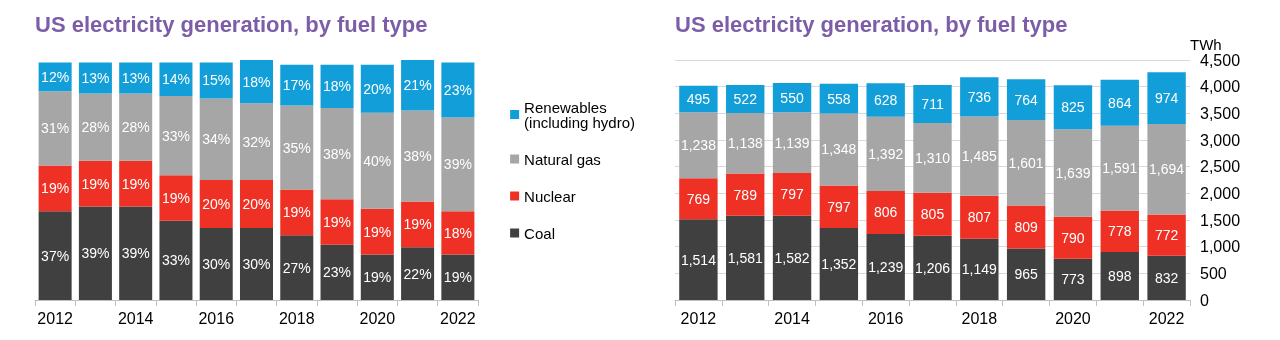 This screenshot has width=1280, height=340. Describe the element at coordinates (175, 135) in the screenshot. I see `data-label: 33%` at that location.